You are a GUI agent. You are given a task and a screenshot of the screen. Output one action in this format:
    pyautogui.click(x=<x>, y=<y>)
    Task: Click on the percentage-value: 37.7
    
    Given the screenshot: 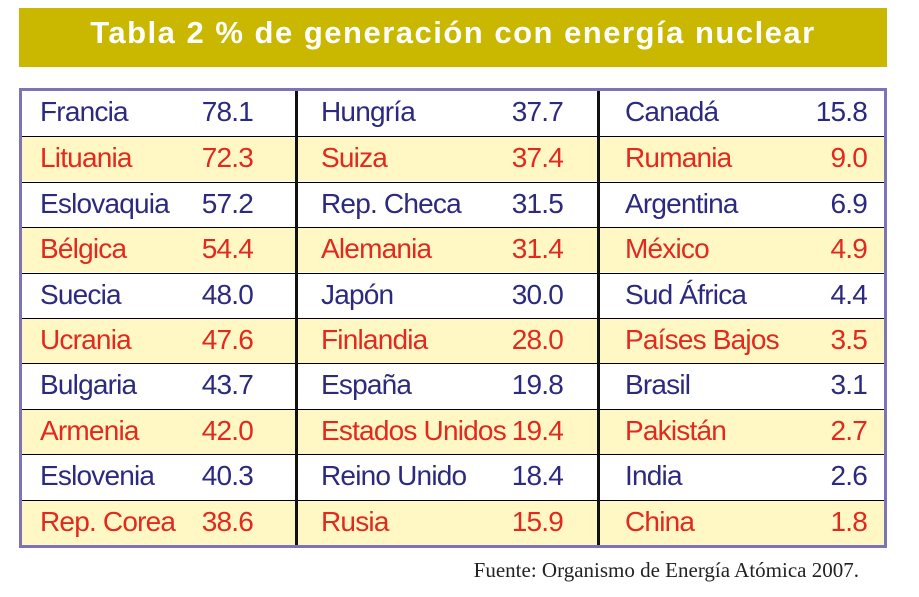 What is the action you would take?
    pyautogui.click(x=537, y=111)
    